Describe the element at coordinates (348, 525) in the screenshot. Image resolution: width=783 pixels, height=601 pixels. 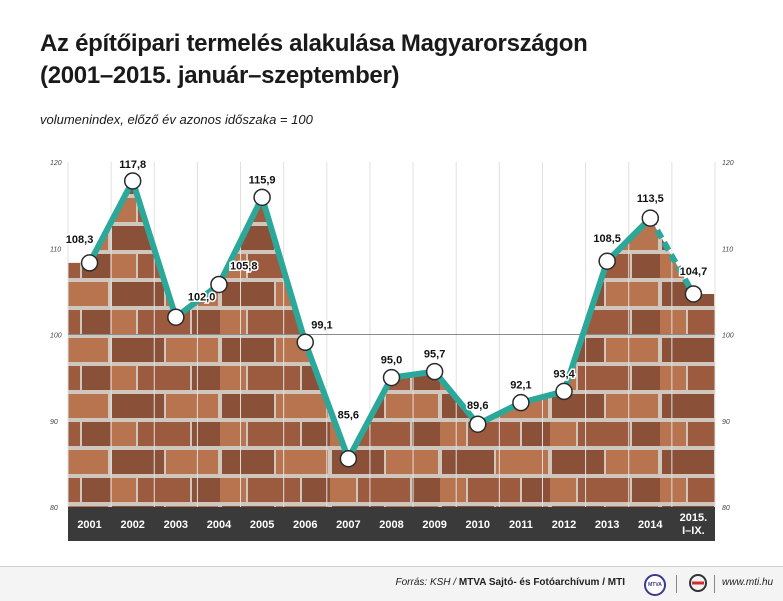
I see `x-tick-label: 2007` at that location.